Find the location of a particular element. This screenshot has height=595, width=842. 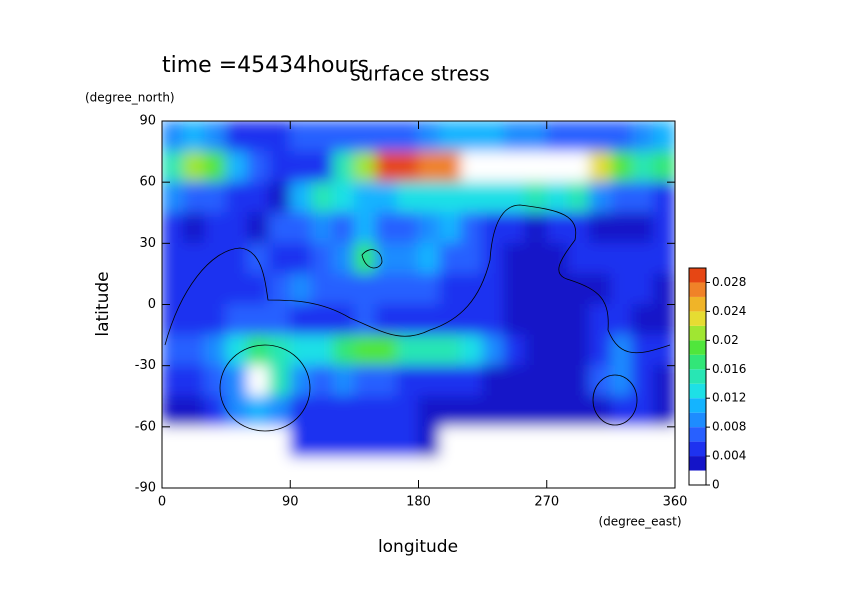

y-unit: (degree_north) is located at coordinates (130, 98).